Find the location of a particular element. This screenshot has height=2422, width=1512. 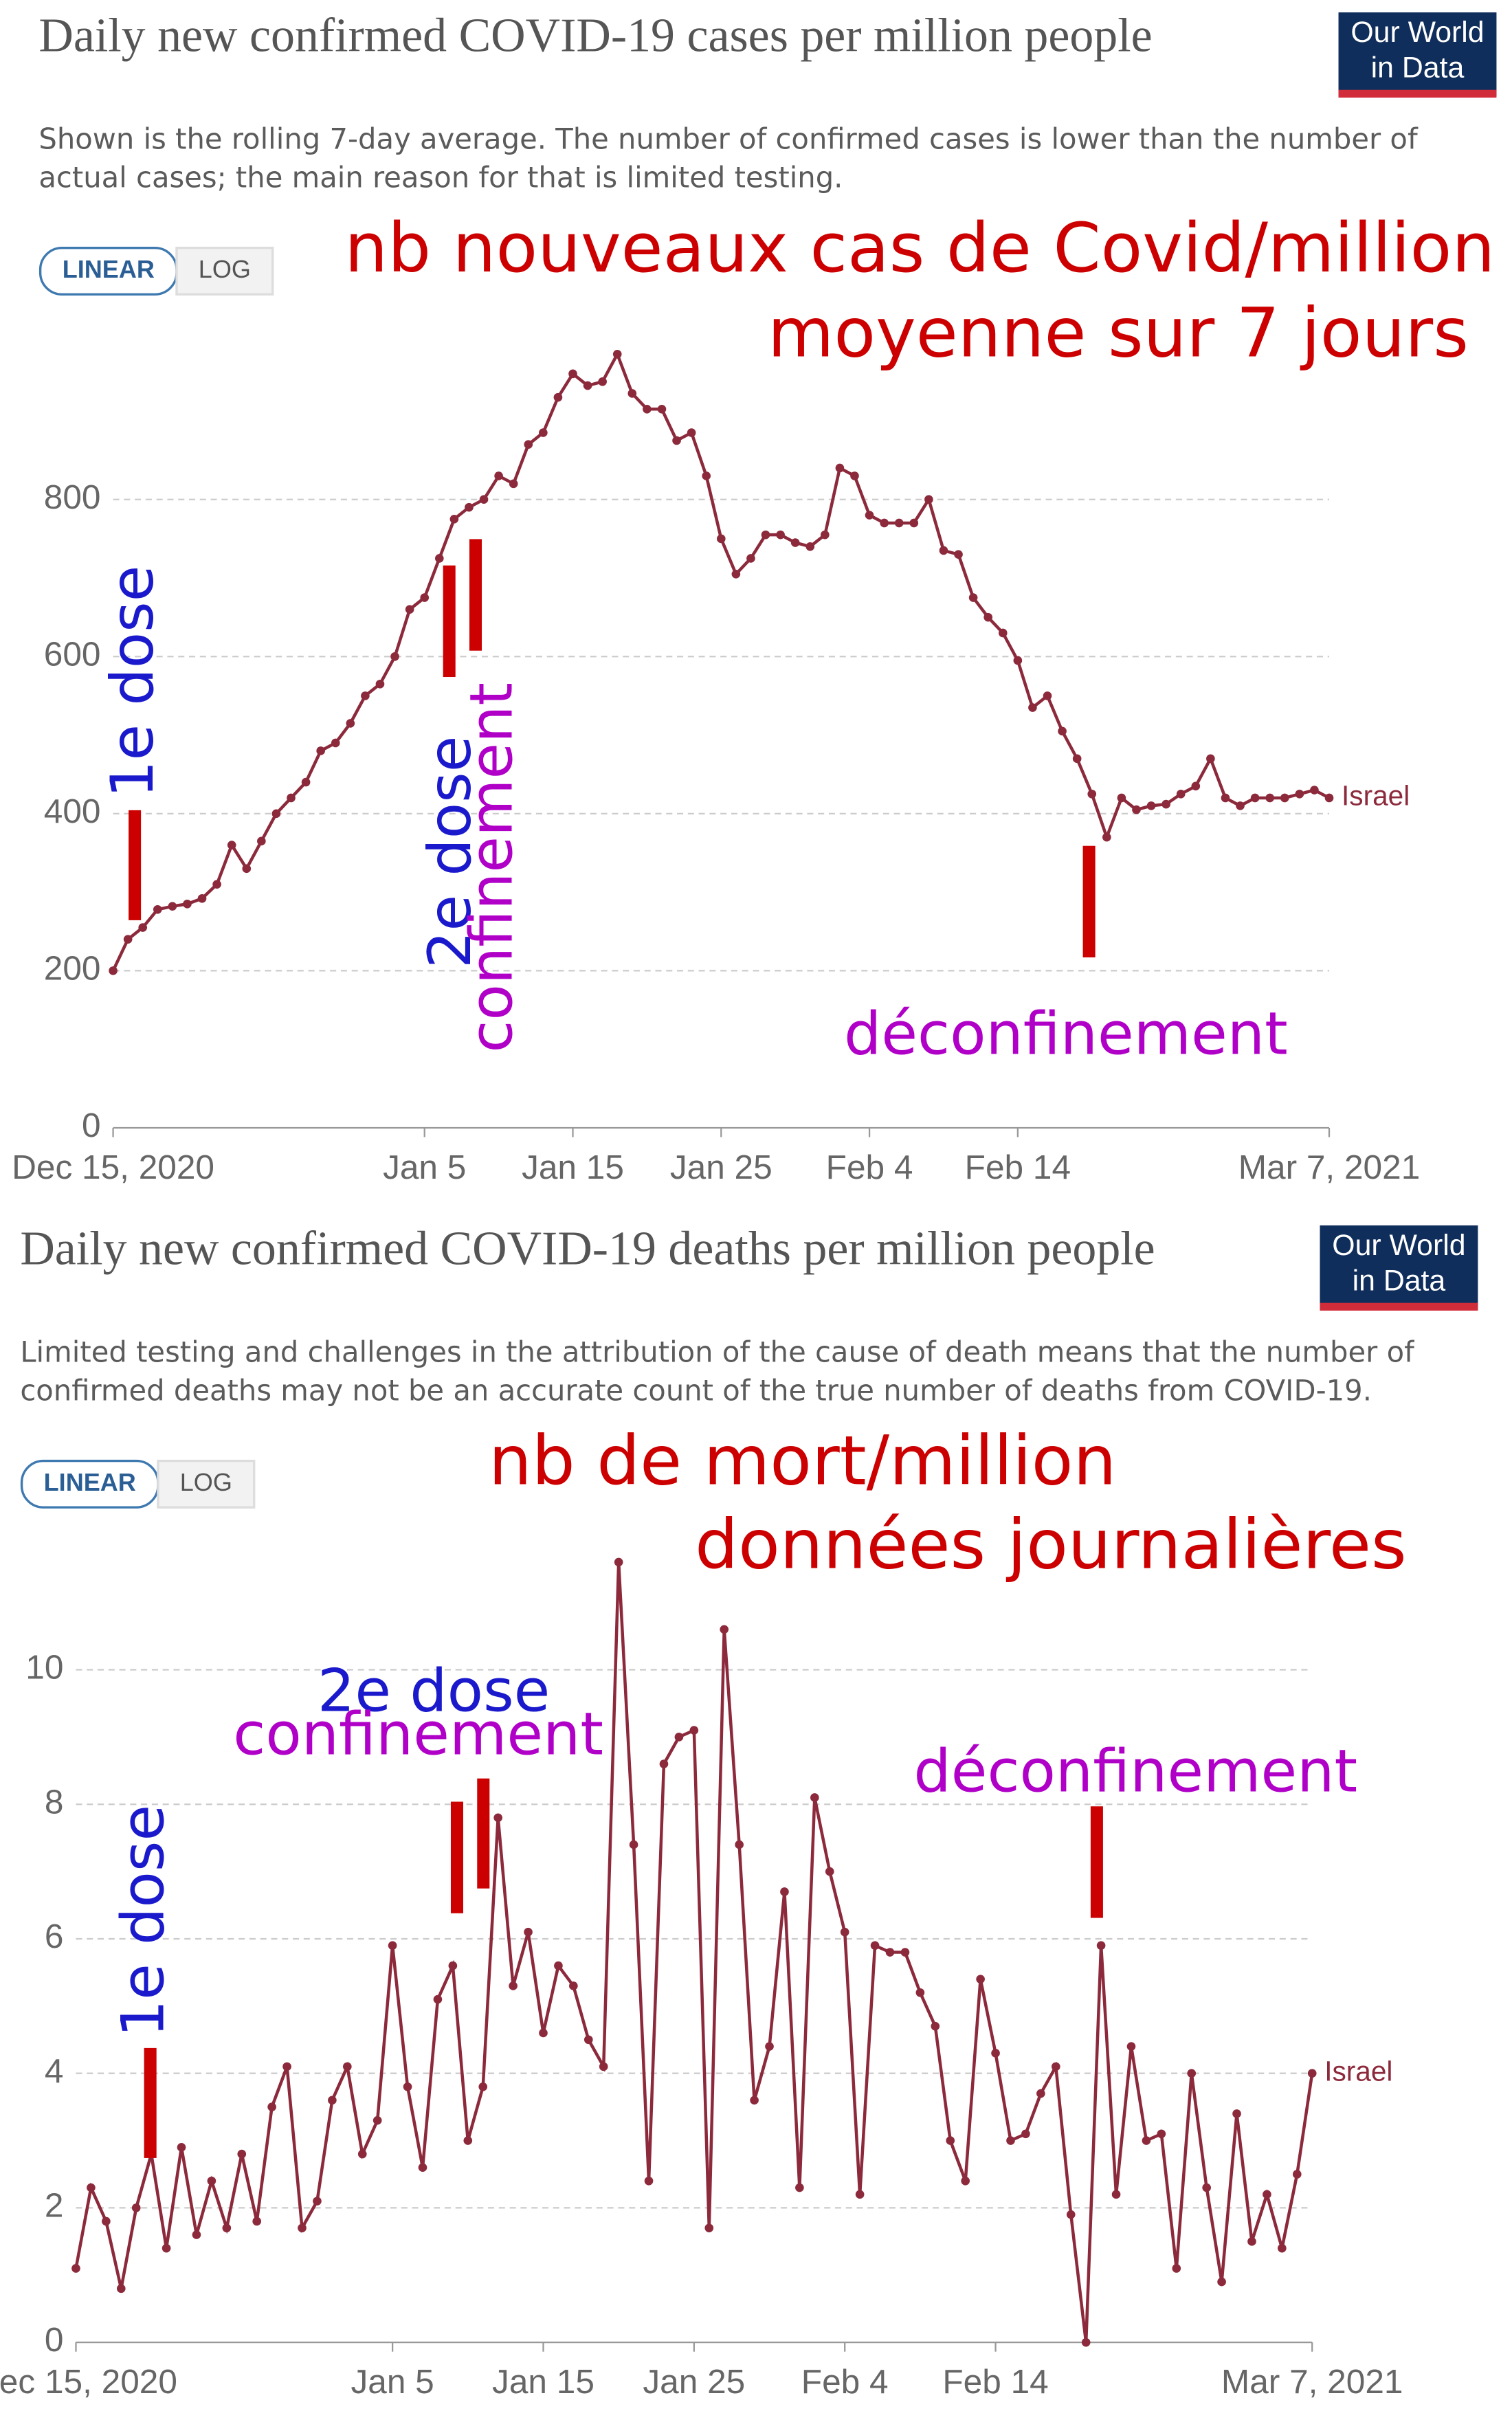

x-tick-label: Dec 15, 2020 is located at coordinates (88, 2381).